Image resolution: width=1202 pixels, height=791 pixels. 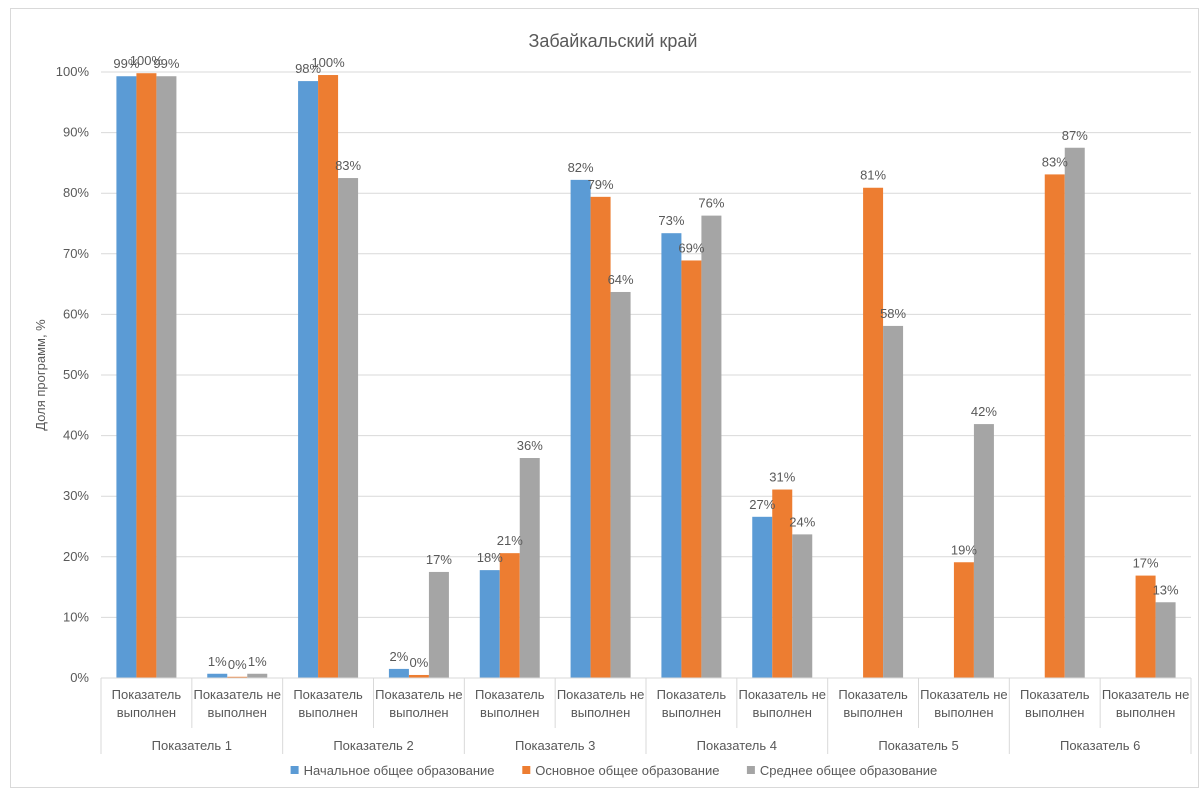 What do you see at coordinates (40, 375) in the screenshot?
I see `y-axis-label: Доля программ, %` at bounding box center [40, 375].